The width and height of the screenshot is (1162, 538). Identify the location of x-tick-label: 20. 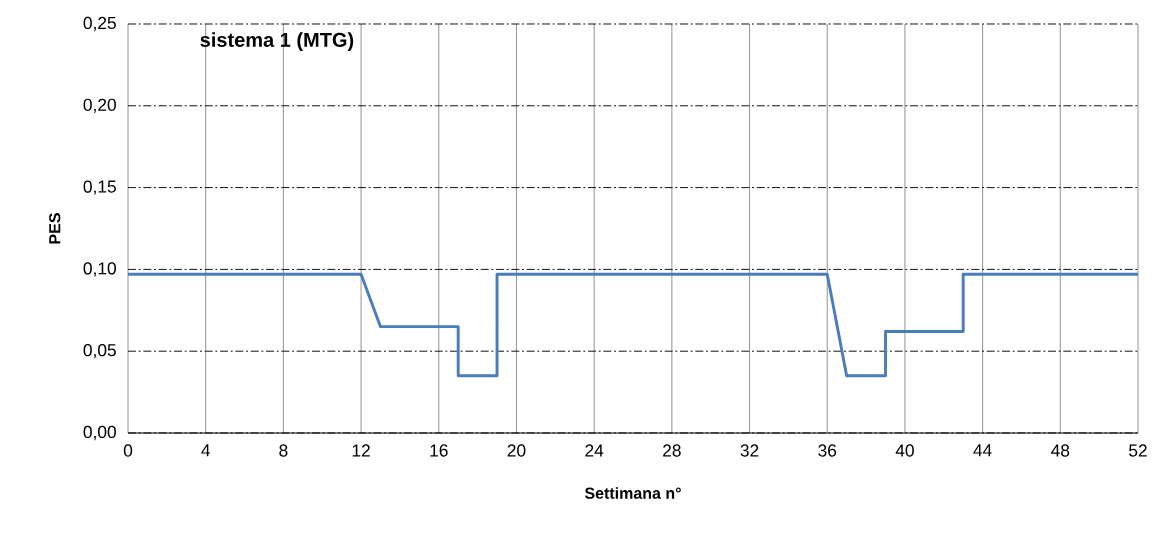
(516, 450).